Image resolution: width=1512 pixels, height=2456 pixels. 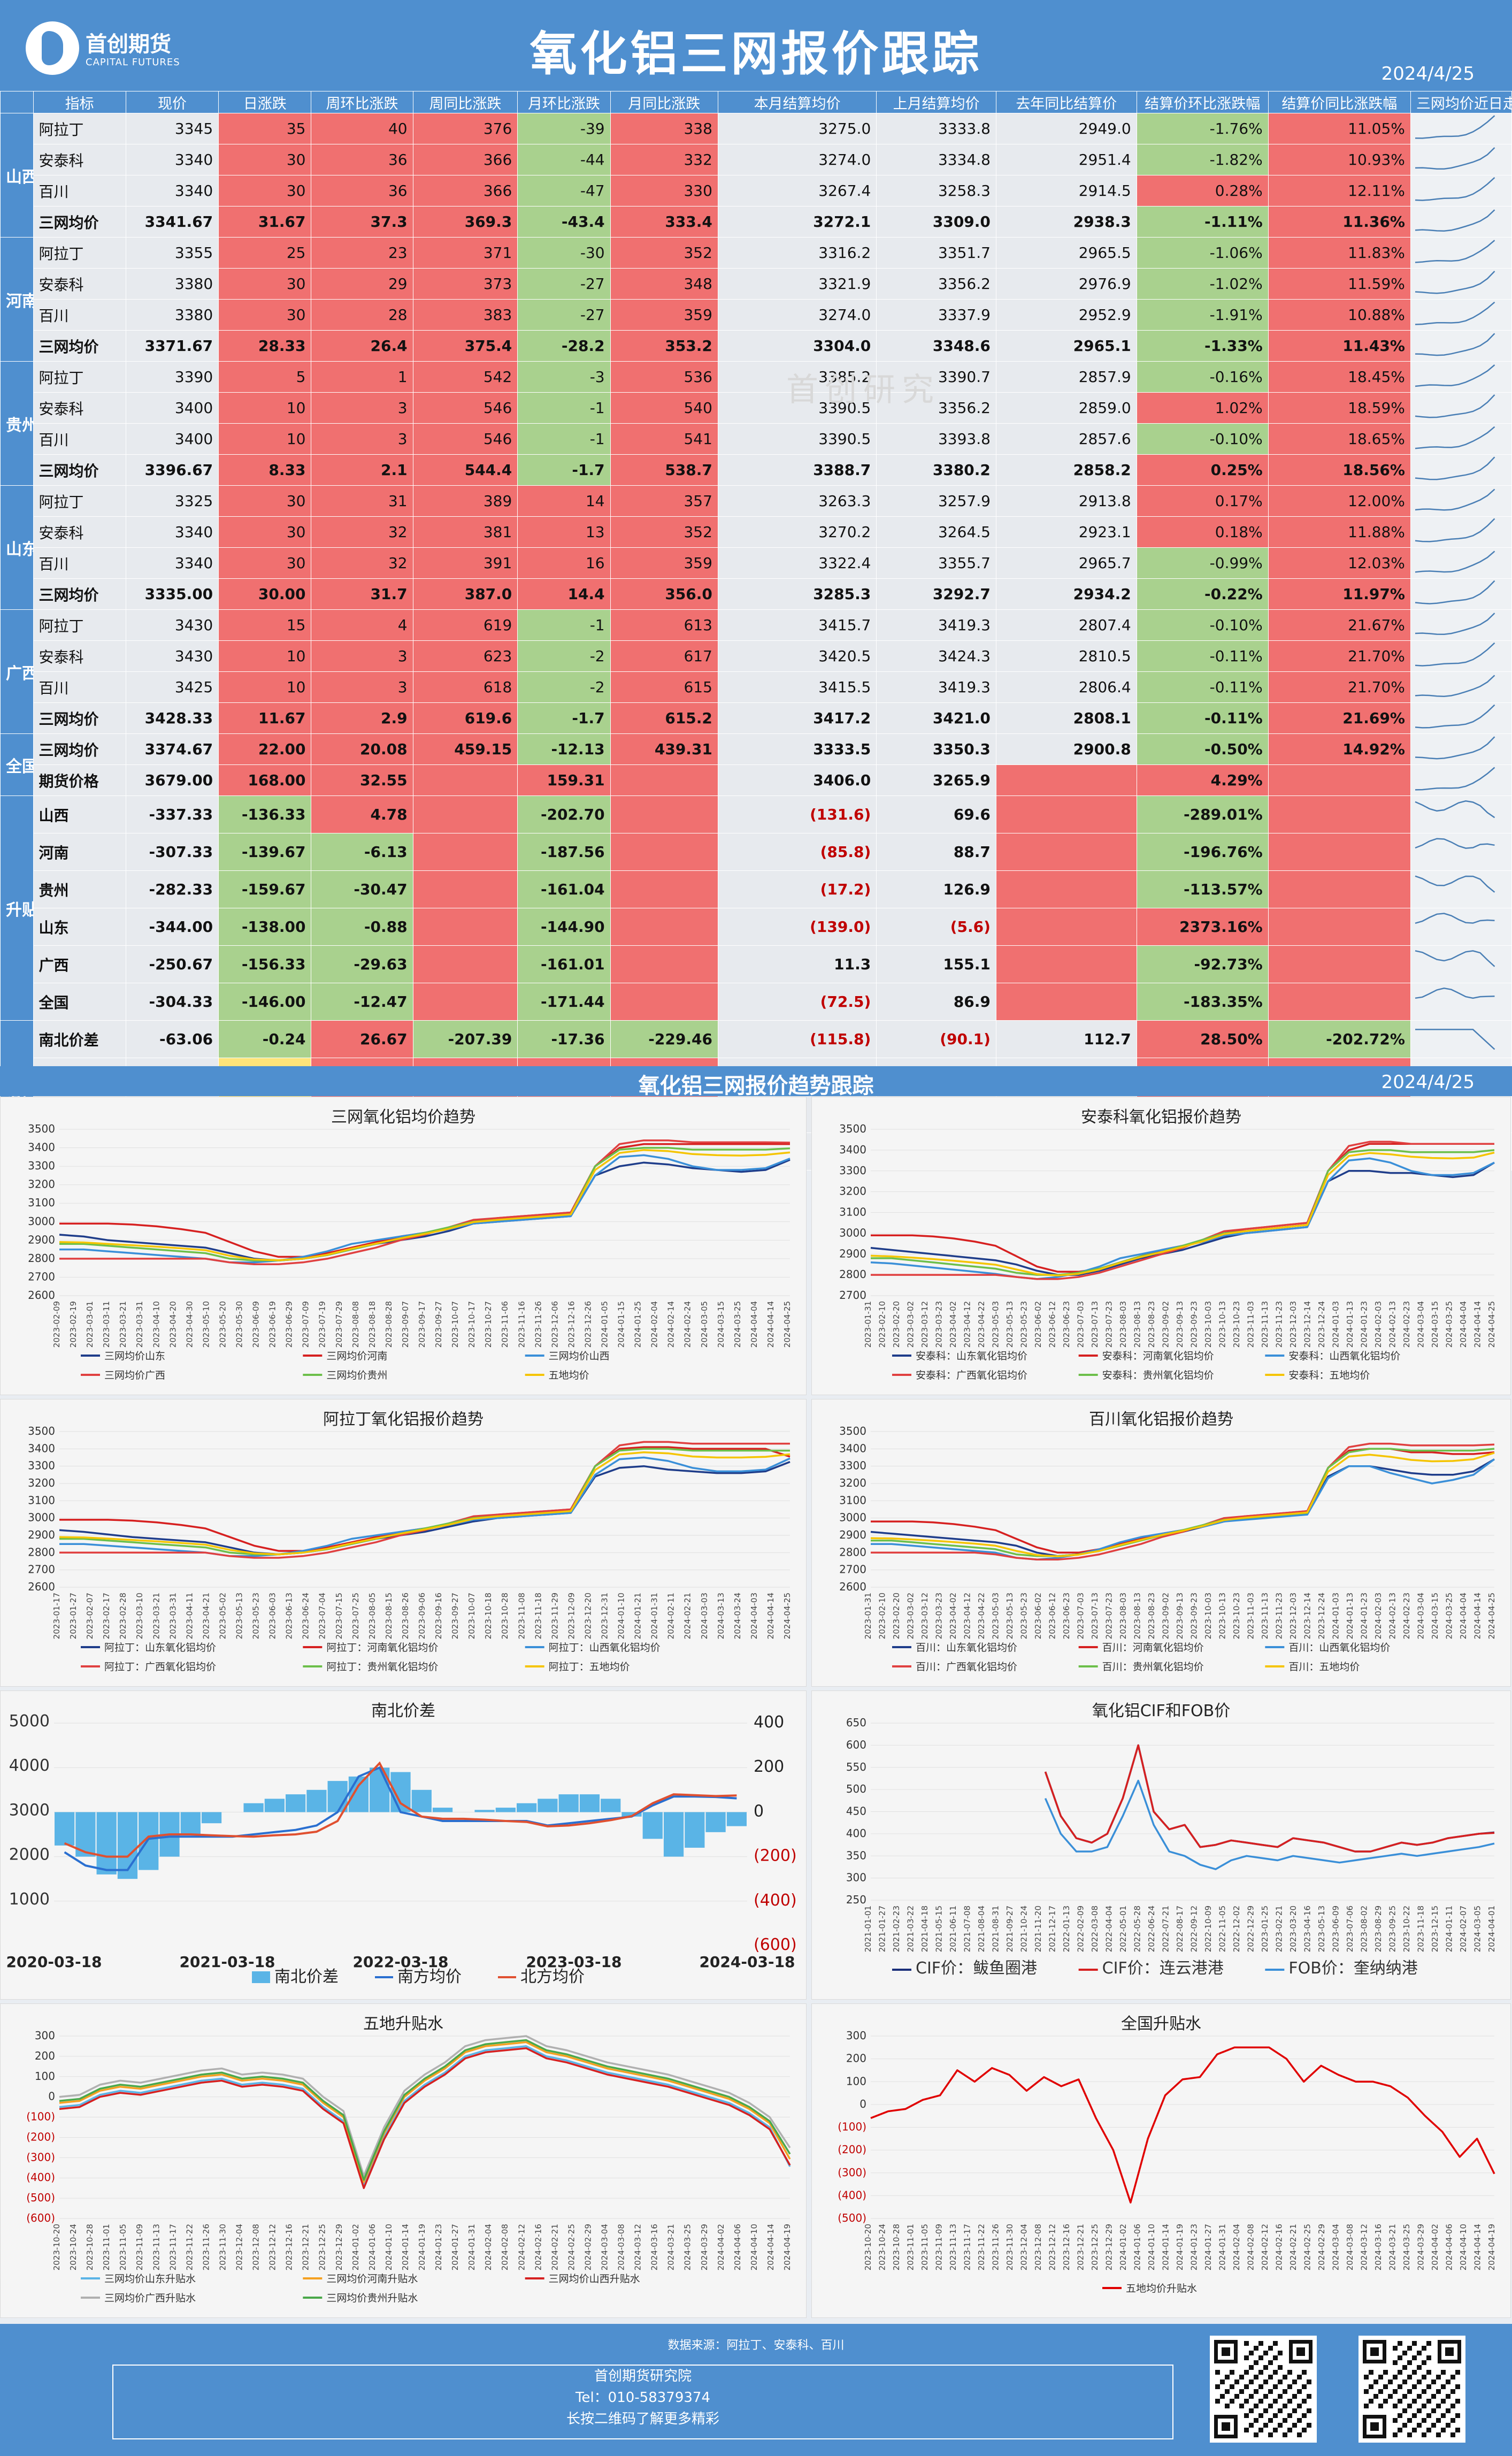 I want to click on table-cell: 88.7, so click(x=936, y=852).